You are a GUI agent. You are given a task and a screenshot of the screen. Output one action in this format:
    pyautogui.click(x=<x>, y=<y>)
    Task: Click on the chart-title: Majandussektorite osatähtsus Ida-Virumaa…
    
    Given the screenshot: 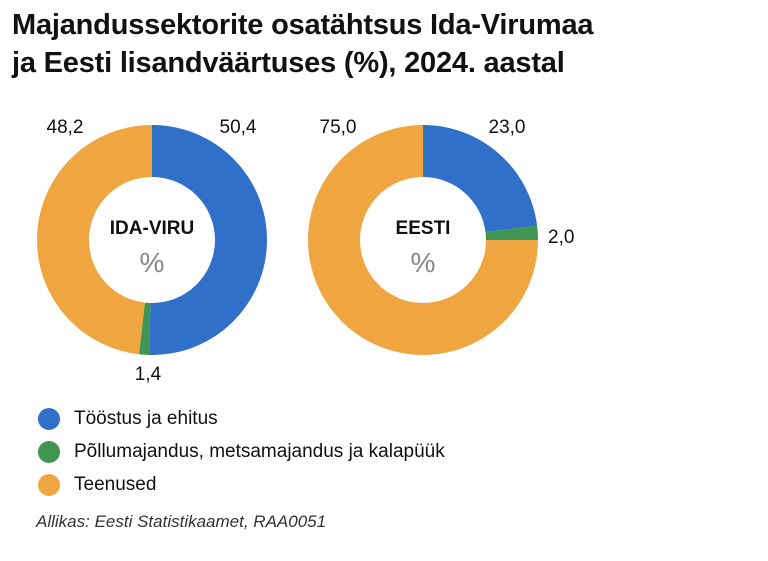 What is the action you would take?
    pyautogui.click(x=303, y=44)
    